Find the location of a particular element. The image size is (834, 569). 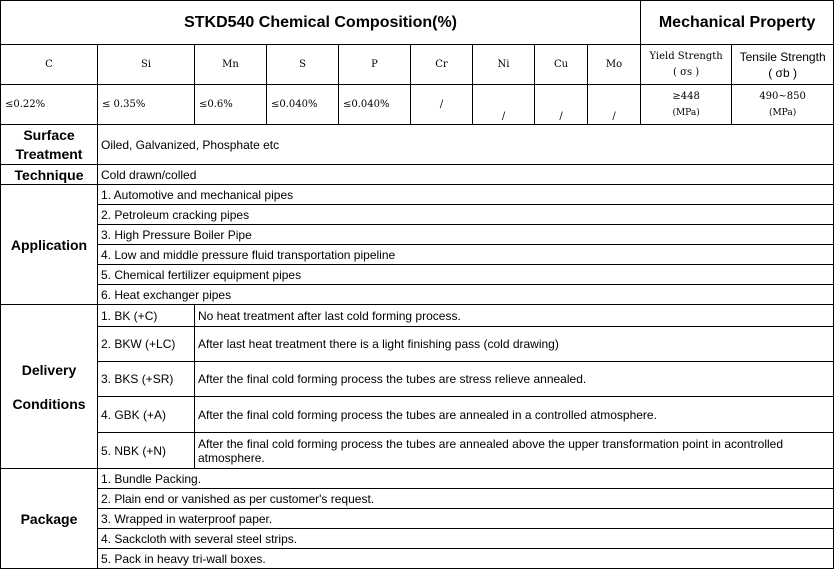

delivery-label-line1: Delivery is located at coordinates (49, 369).